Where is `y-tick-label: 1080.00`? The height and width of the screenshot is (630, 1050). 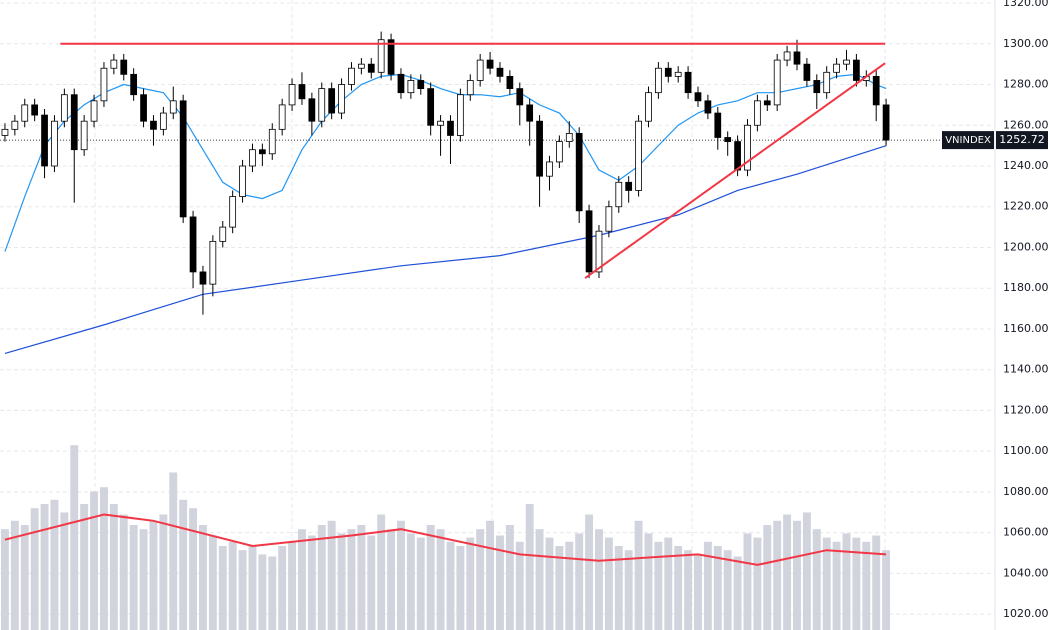 y-tick-label: 1080.00 is located at coordinates (1026, 491).